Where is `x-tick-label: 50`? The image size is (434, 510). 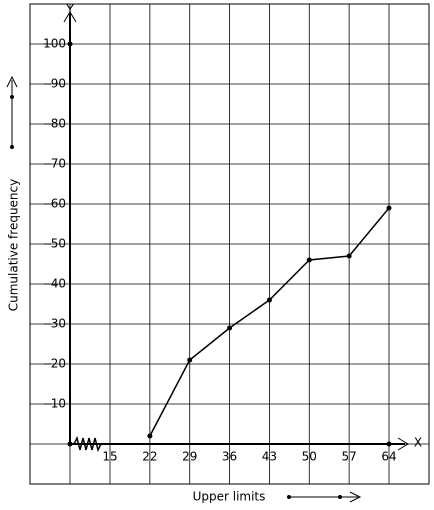
x-tick-label: 50 is located at coordinates (309, 457).